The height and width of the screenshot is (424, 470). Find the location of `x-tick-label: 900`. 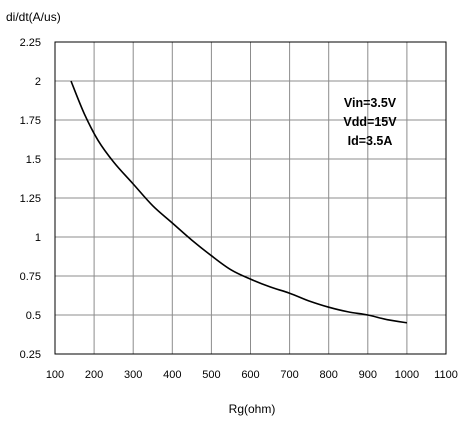

x-tick-label: 900 is located at coordinates (368, 375).